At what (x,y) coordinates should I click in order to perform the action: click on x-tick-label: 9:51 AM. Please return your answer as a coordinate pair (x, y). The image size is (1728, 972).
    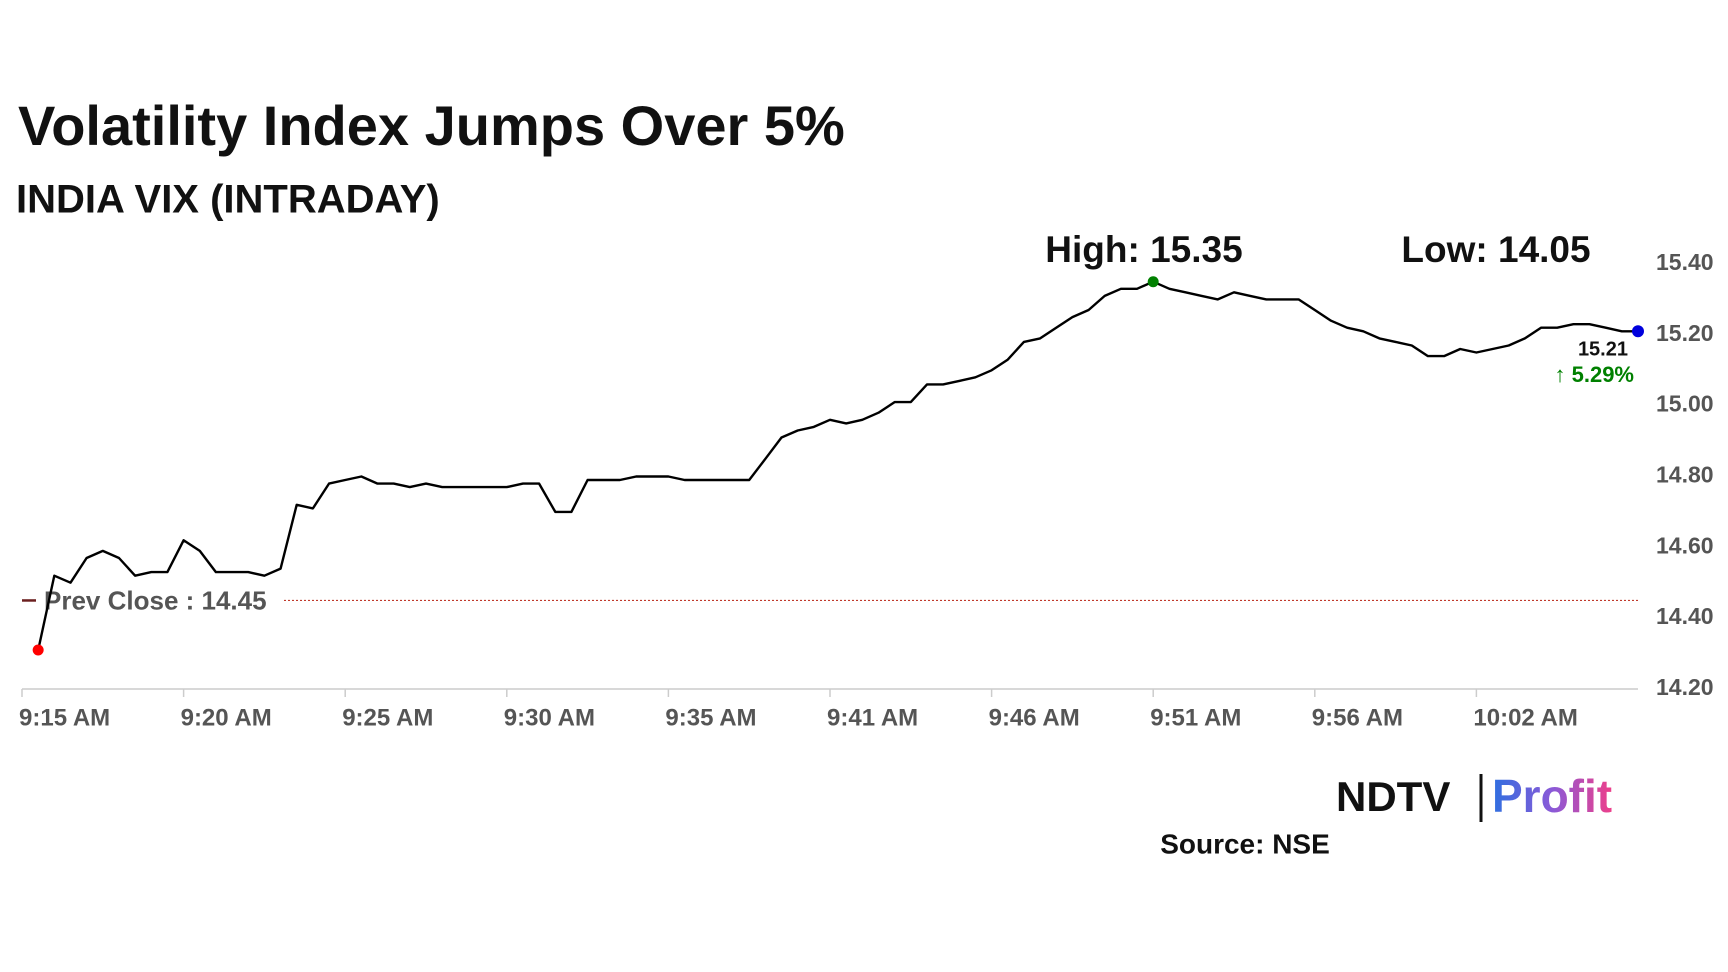
    Looking at the image, I should click on (1195, 717).